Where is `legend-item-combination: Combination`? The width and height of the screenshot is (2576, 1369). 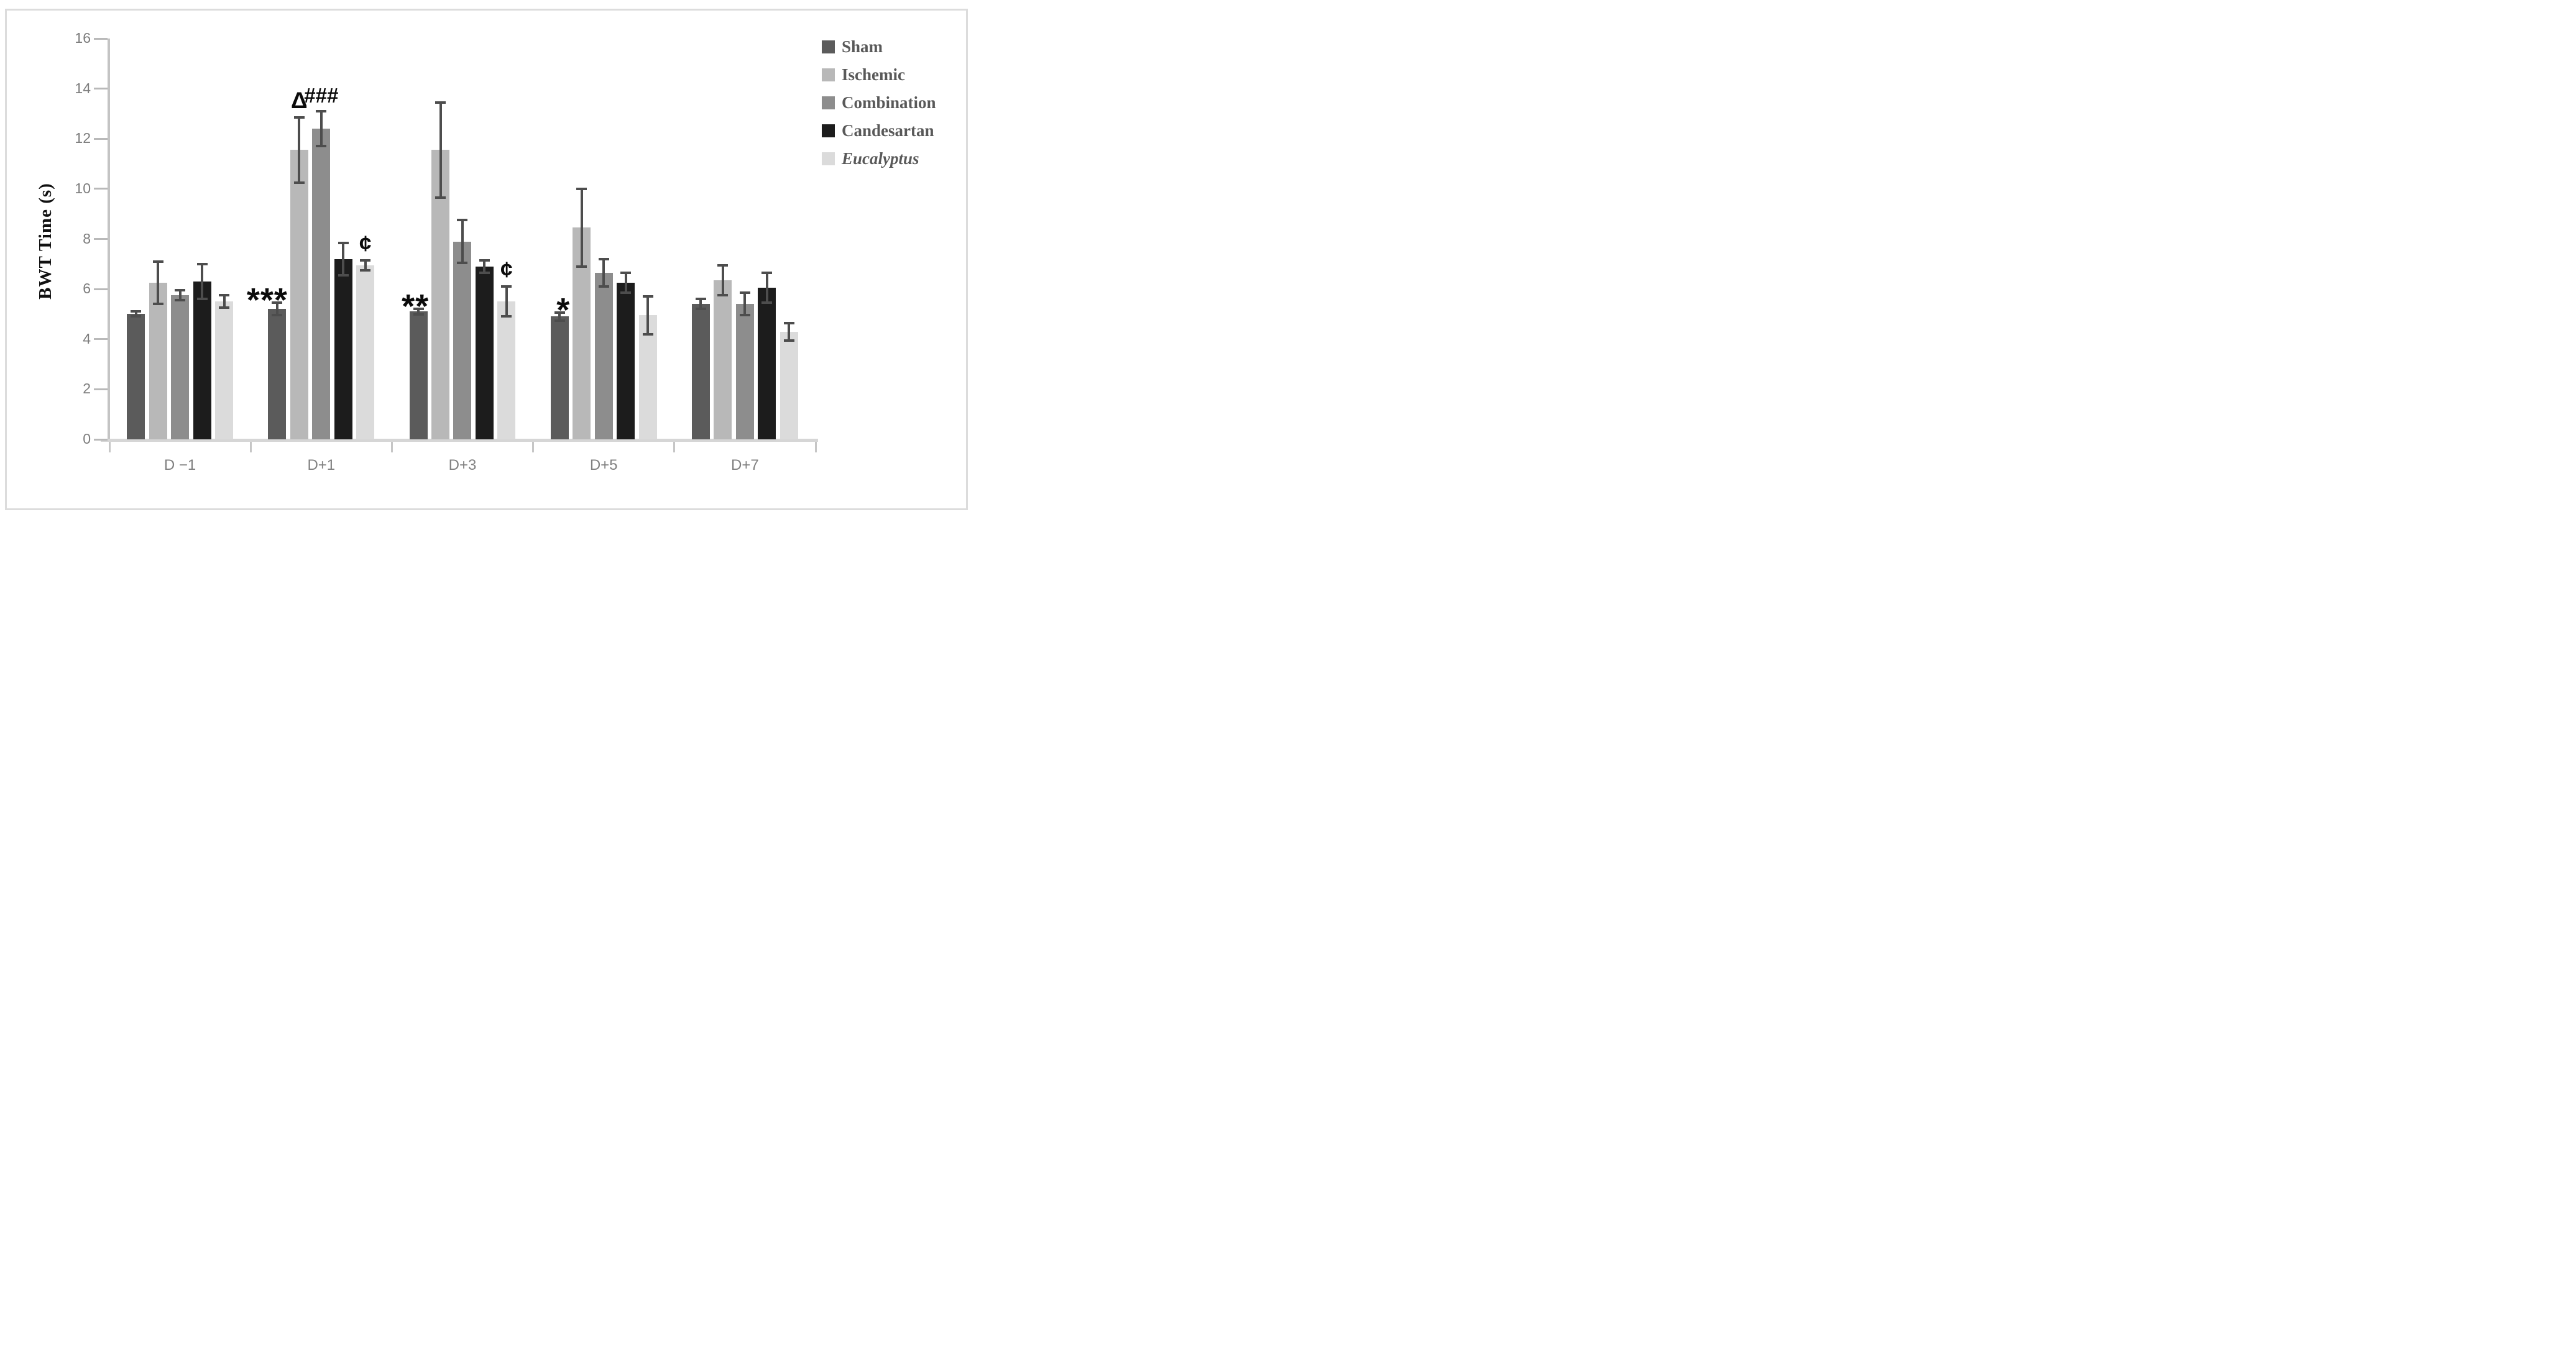
legend-item-combination: Combination is located at coordinates (879, 103).